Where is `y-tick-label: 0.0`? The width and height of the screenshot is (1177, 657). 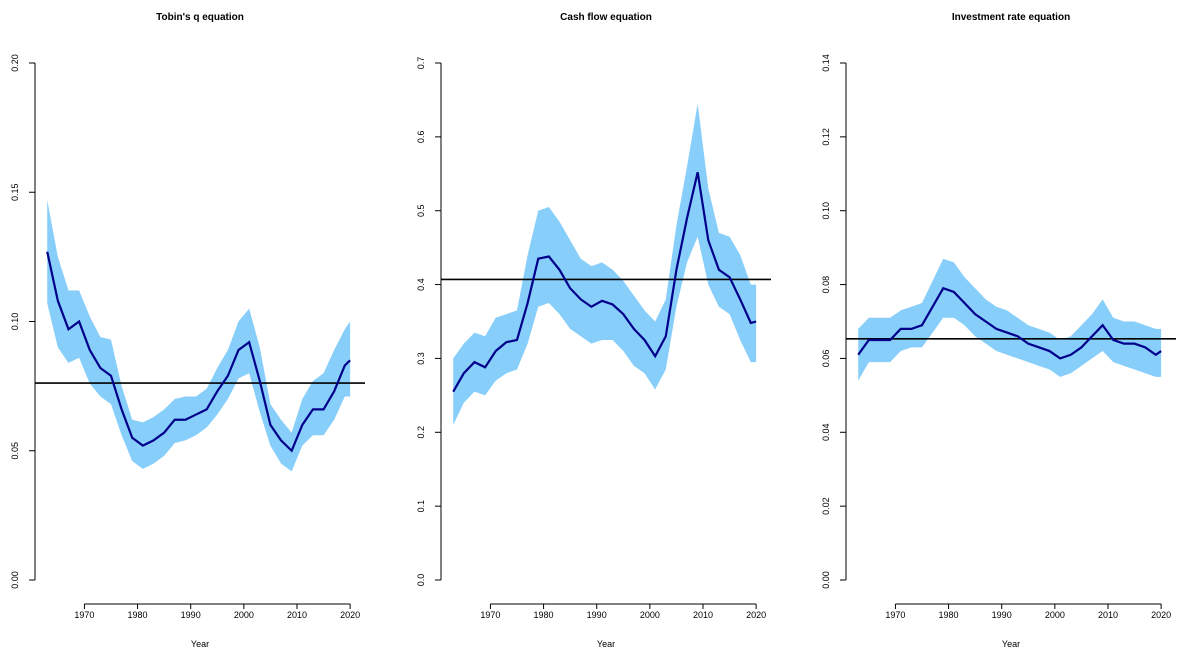
y-tick-label: 0.0 is located at coordinates (421, 580).